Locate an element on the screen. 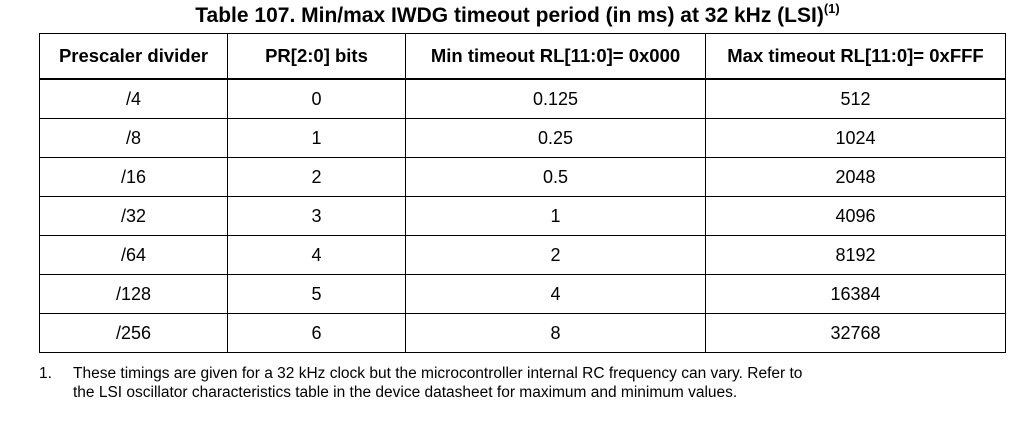 This screenshot has width=1035, height=437. cell-pr-bits: 6 is located at coordinates (316, 333).